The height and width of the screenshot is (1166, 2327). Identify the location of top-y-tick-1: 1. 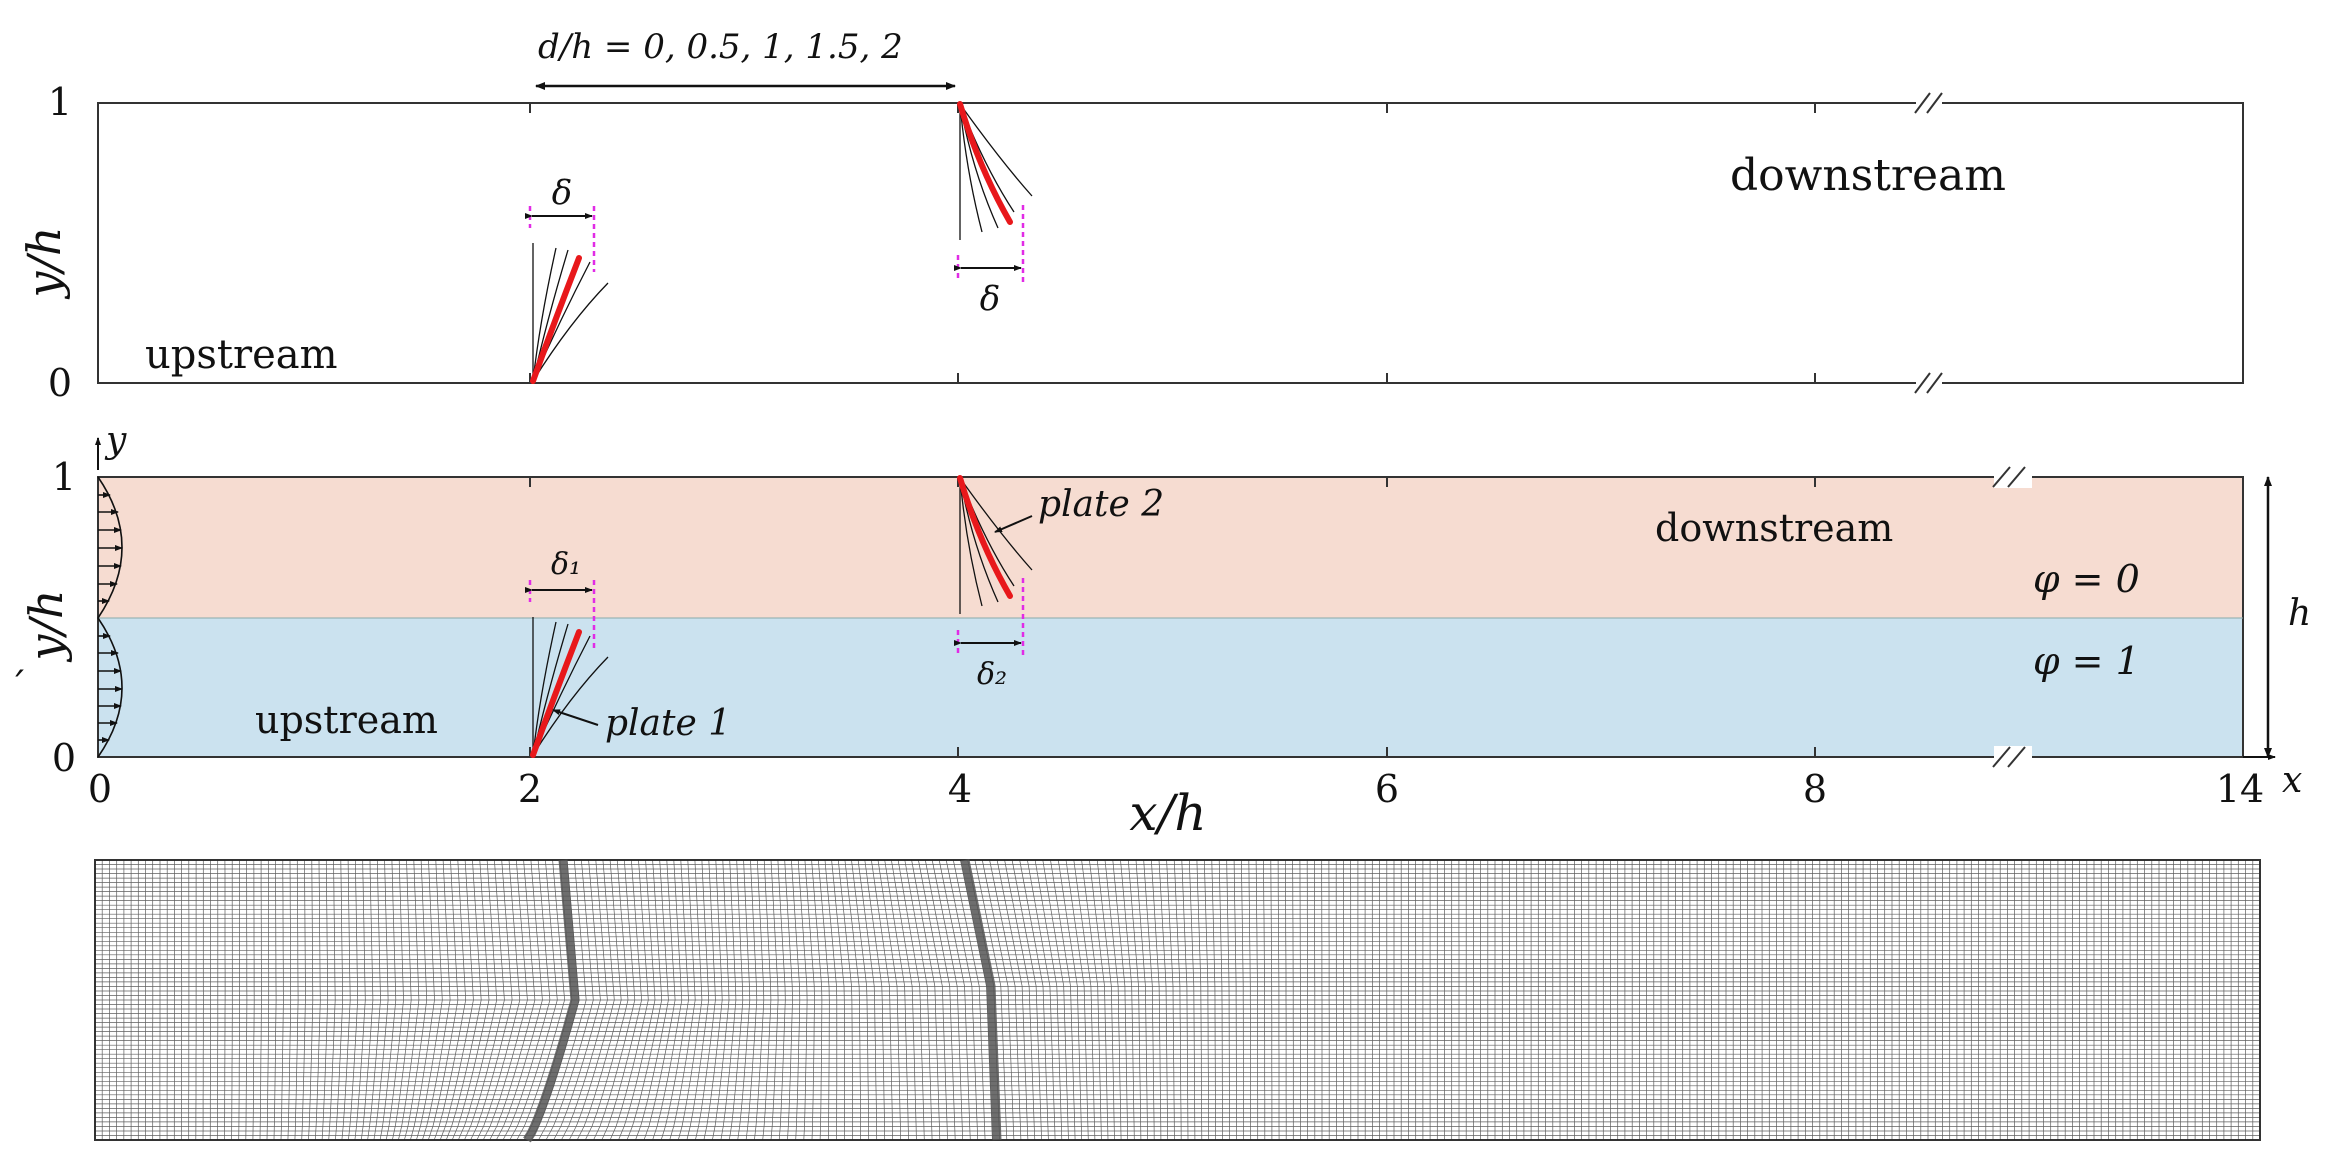
(60, 102).